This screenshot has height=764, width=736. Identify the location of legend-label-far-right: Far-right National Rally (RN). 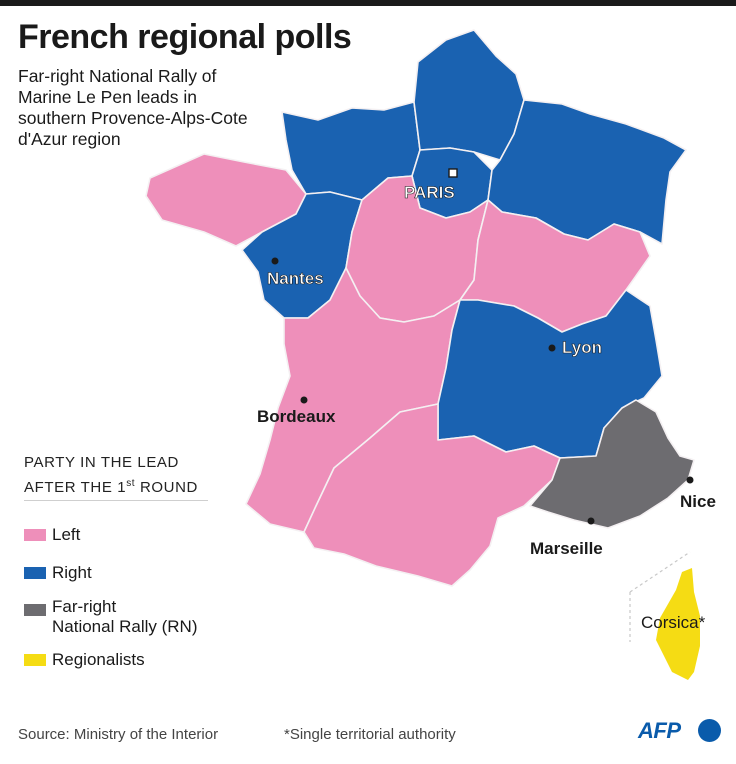
(124, 617).